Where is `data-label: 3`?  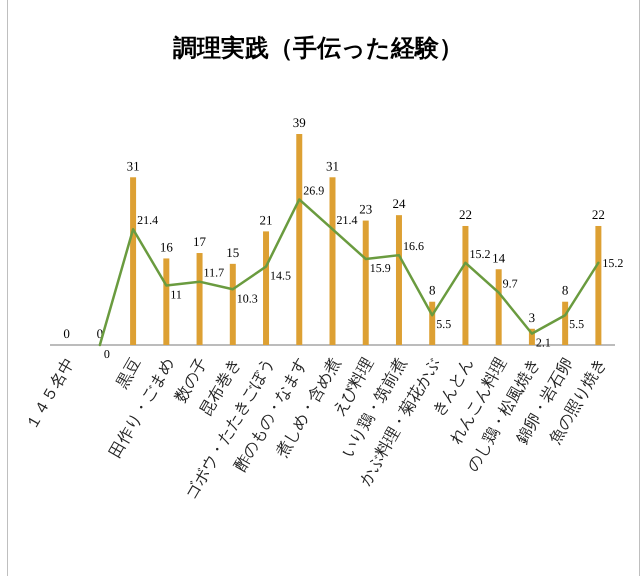
data-label: 3 is located at coordinates (532, 317).